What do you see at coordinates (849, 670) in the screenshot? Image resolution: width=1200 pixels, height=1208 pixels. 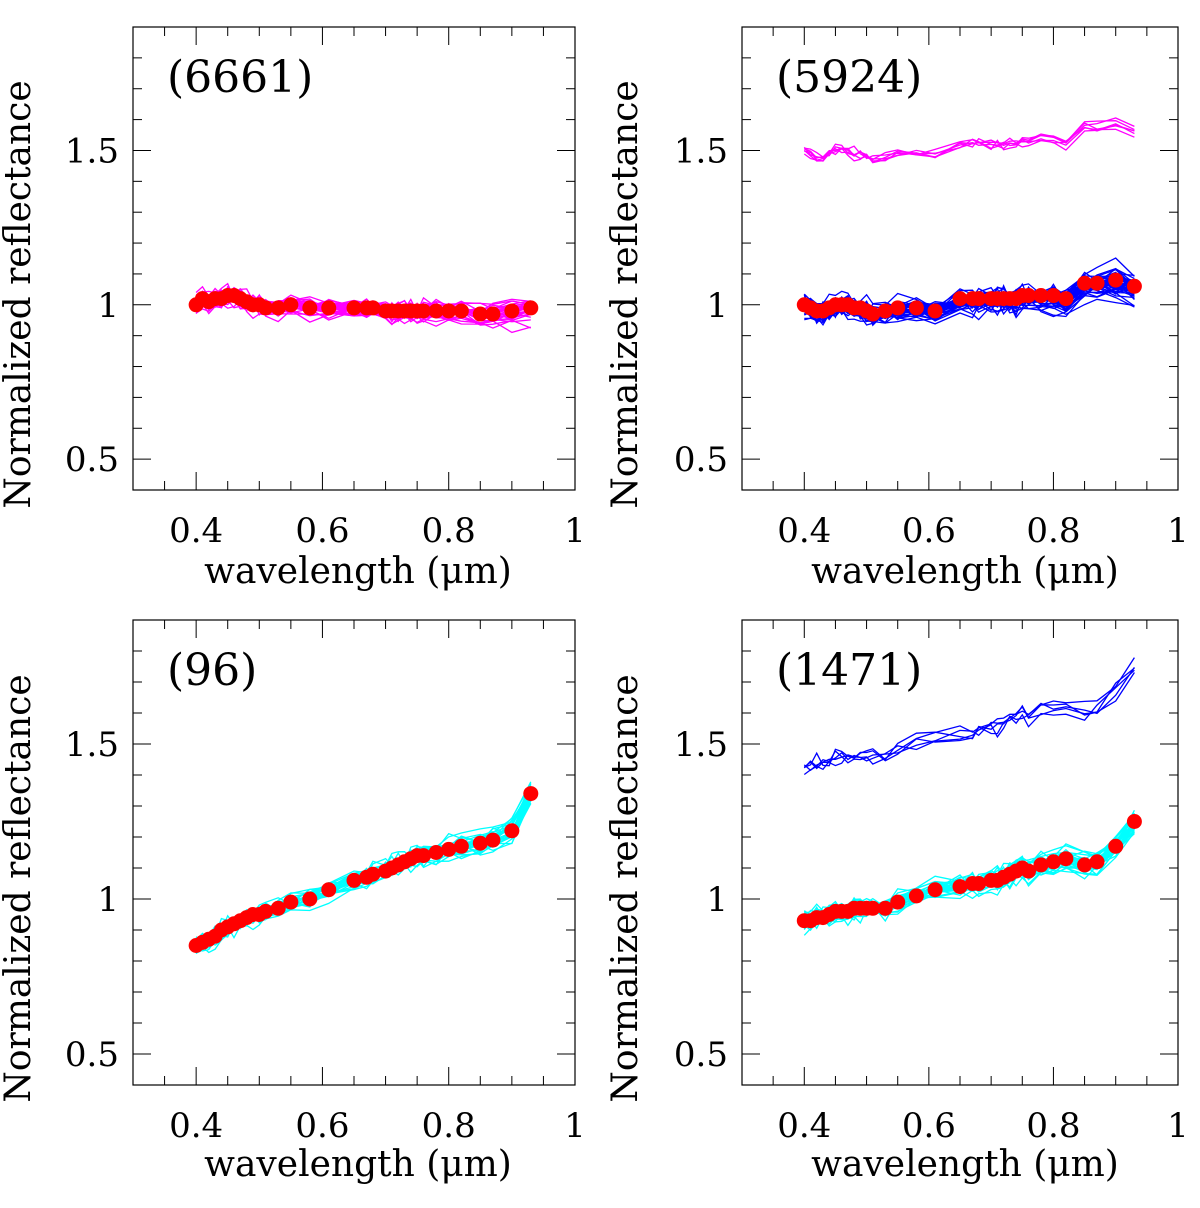 I see `panel-title: (1471)` at bounding box center [849, 670].